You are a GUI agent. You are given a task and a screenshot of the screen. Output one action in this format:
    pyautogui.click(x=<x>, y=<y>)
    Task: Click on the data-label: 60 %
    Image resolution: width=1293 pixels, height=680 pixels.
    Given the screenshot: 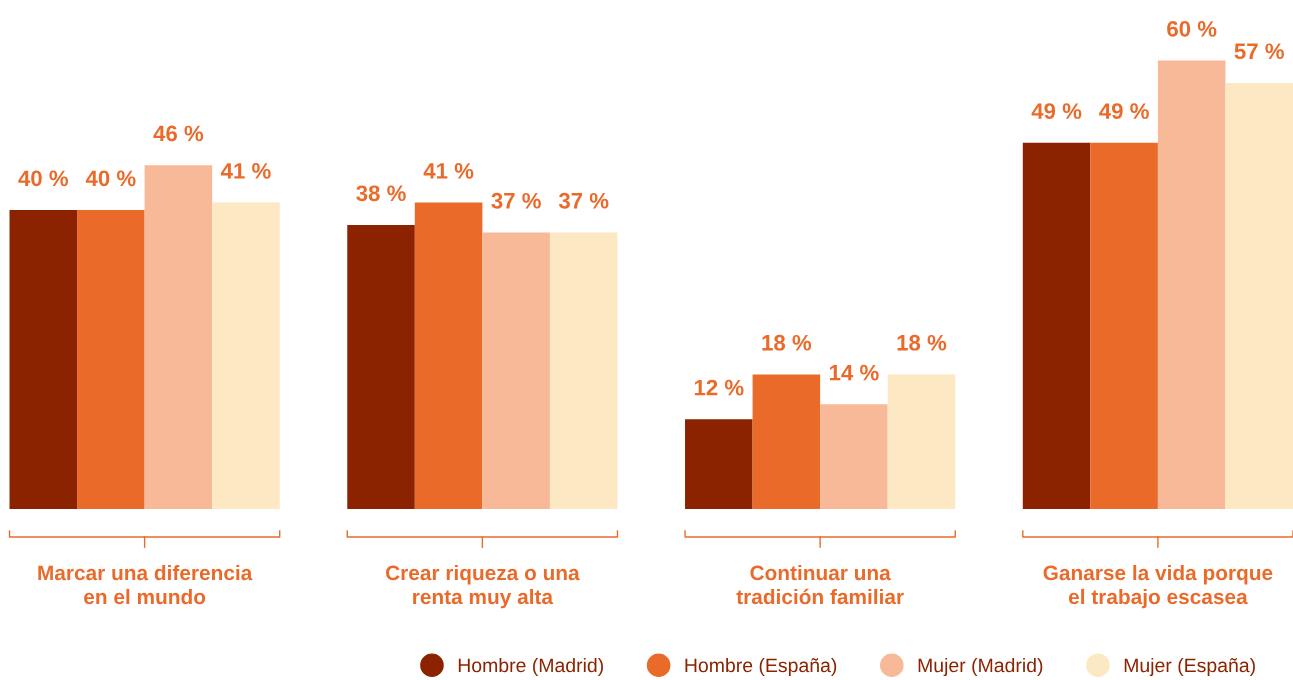 What is the action you would take?
    pyautogui.click(x=1192, y=28)
    